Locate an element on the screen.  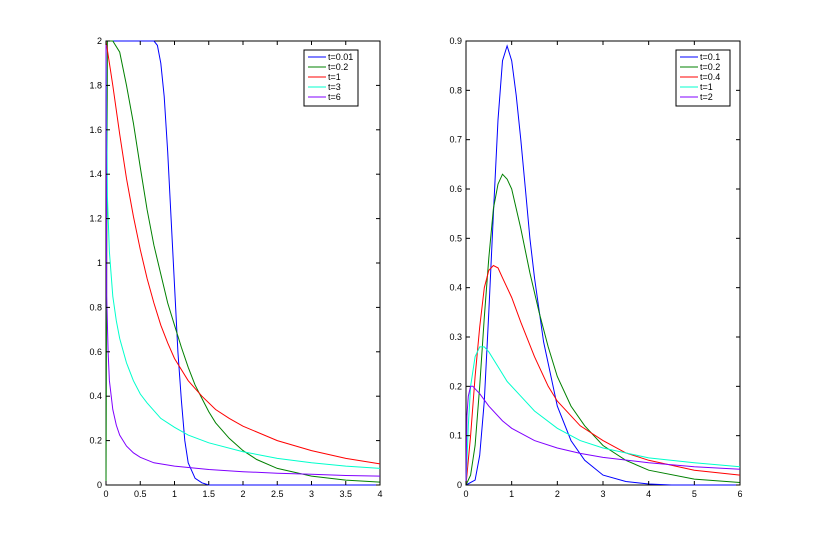
legend-label: t=6 is located at coordinates (334, 97).